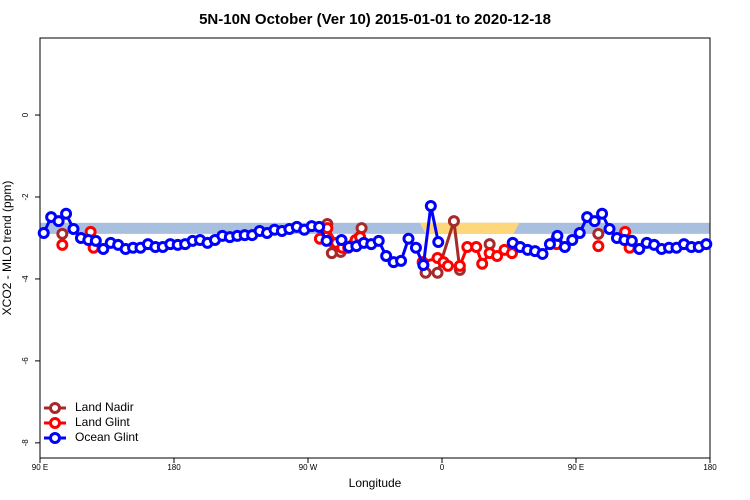  Describe the element at coordinates (102, 422) in the screenshot. I see `legend-label: Land Glint` at that location.